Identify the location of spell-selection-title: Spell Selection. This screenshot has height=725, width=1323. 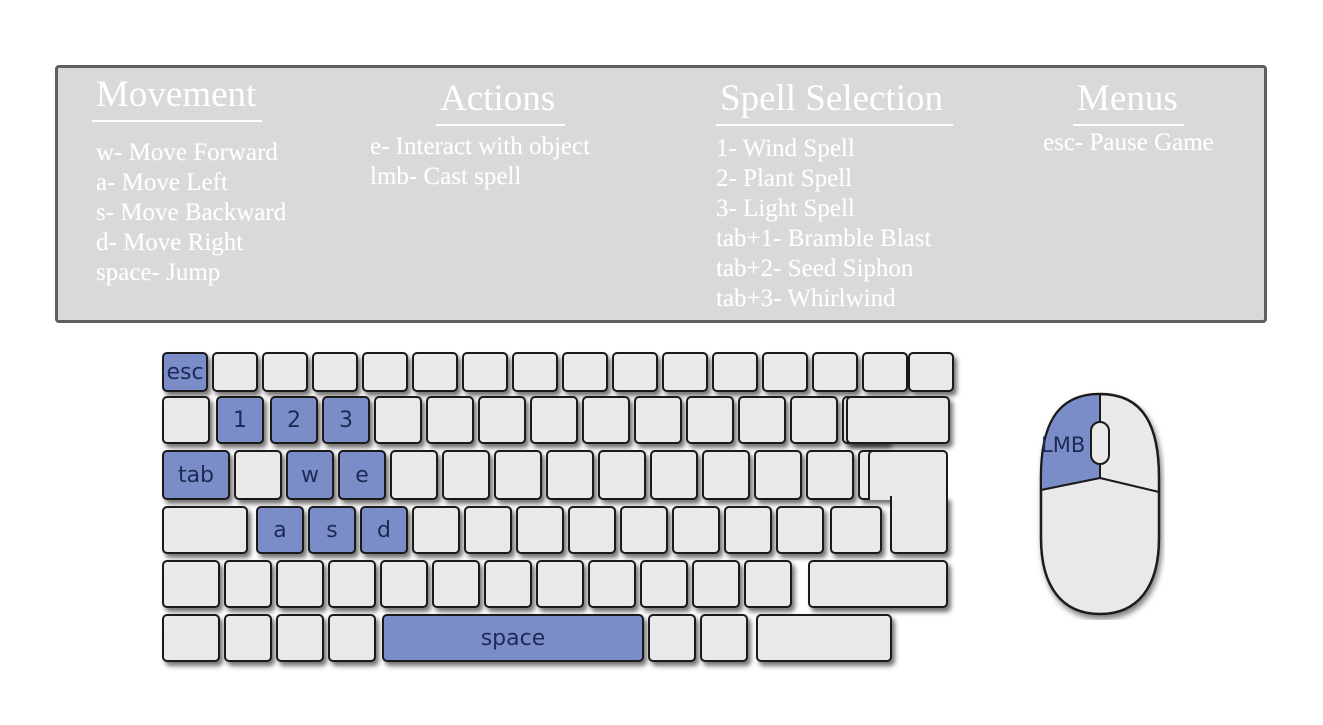
(834, 102).